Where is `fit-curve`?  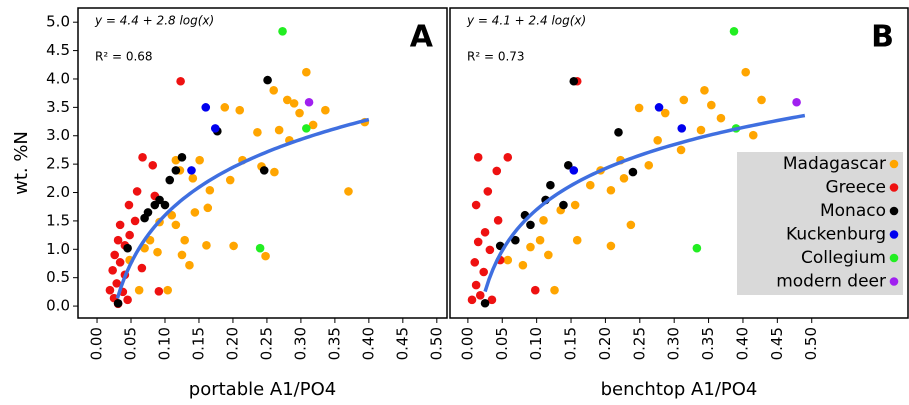 fit-curve is located at coordinates (242, 208).